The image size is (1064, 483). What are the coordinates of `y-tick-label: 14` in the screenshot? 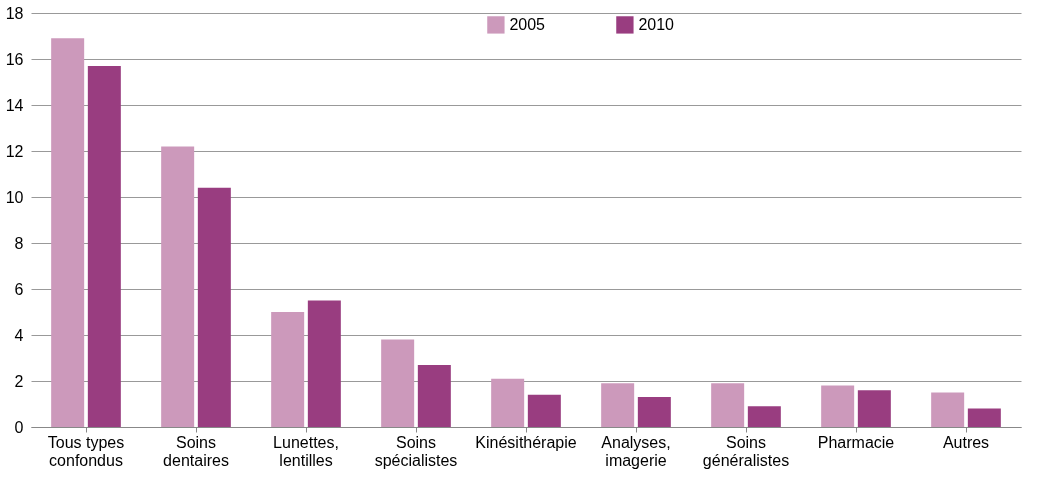 It's located at (14, 105).